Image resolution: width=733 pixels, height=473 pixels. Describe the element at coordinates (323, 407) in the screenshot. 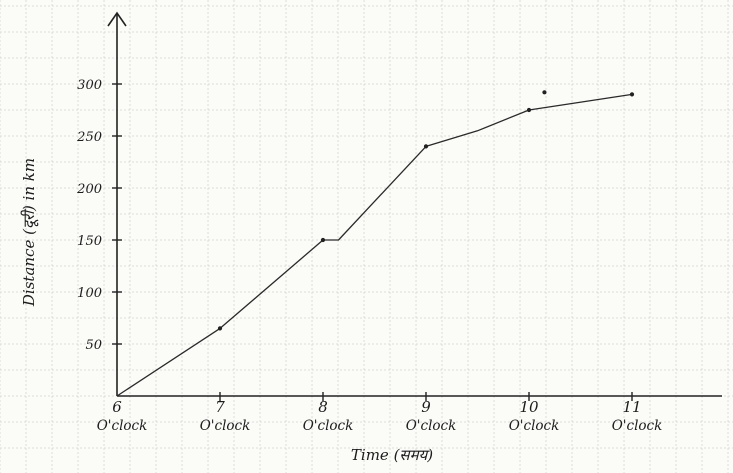

I see `x-tick-label: 8` at that location.